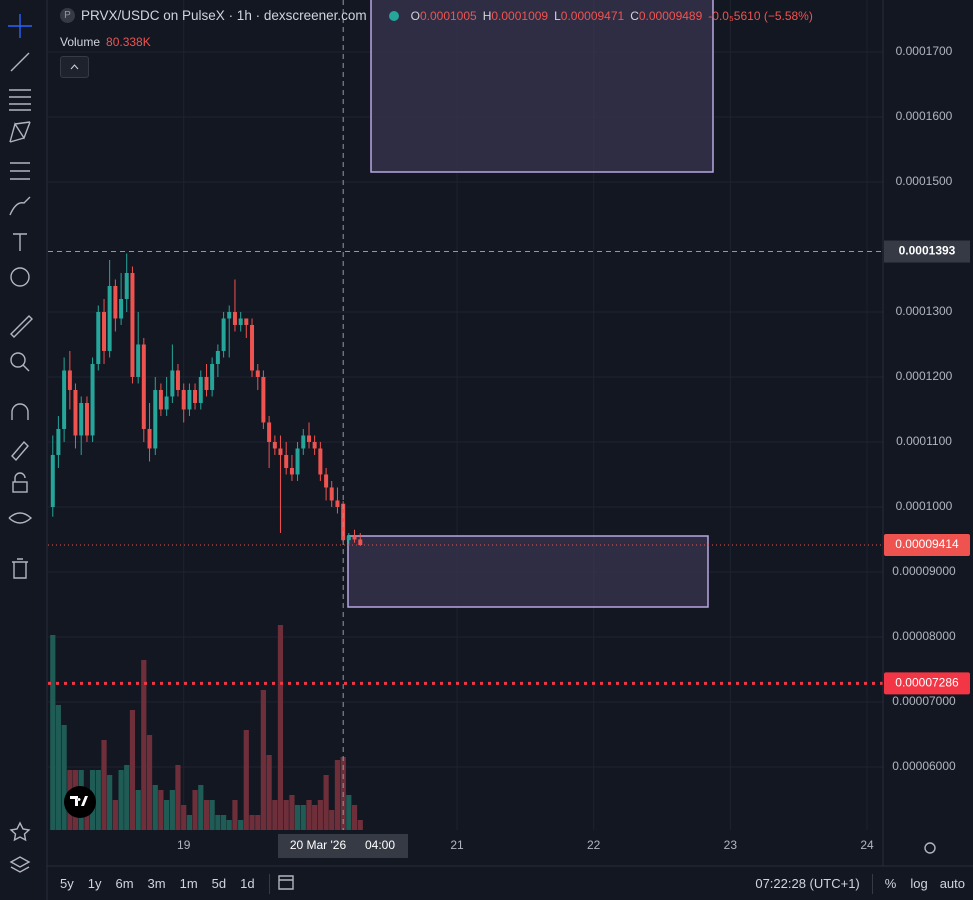 This screenshot has height=900, width=973. What do you see at coordinates (156, 883) in the screenshot?
I see `timeframe: 3m` at bounding box center [156, 883].